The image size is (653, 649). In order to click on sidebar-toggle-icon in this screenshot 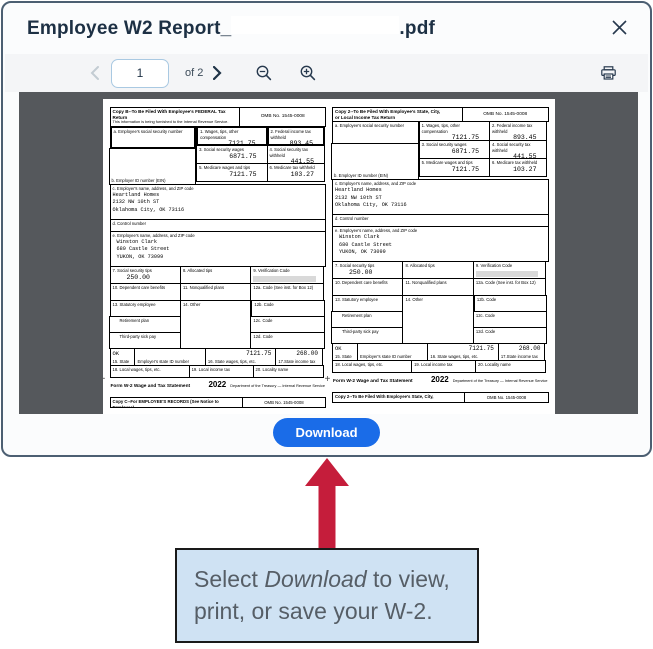, I will do `click(43, 73)`.